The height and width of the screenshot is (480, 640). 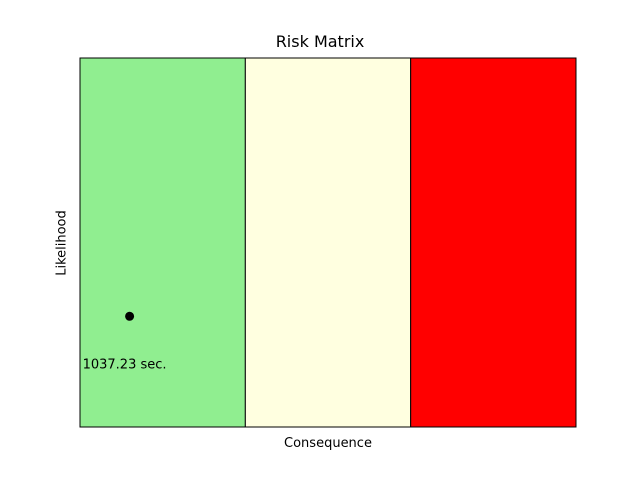 What do you see at coordinates (125, 364) in the screenshot?
I see `data-point-label-1: 1037.23 sec.` at bounding box center [125, 364].